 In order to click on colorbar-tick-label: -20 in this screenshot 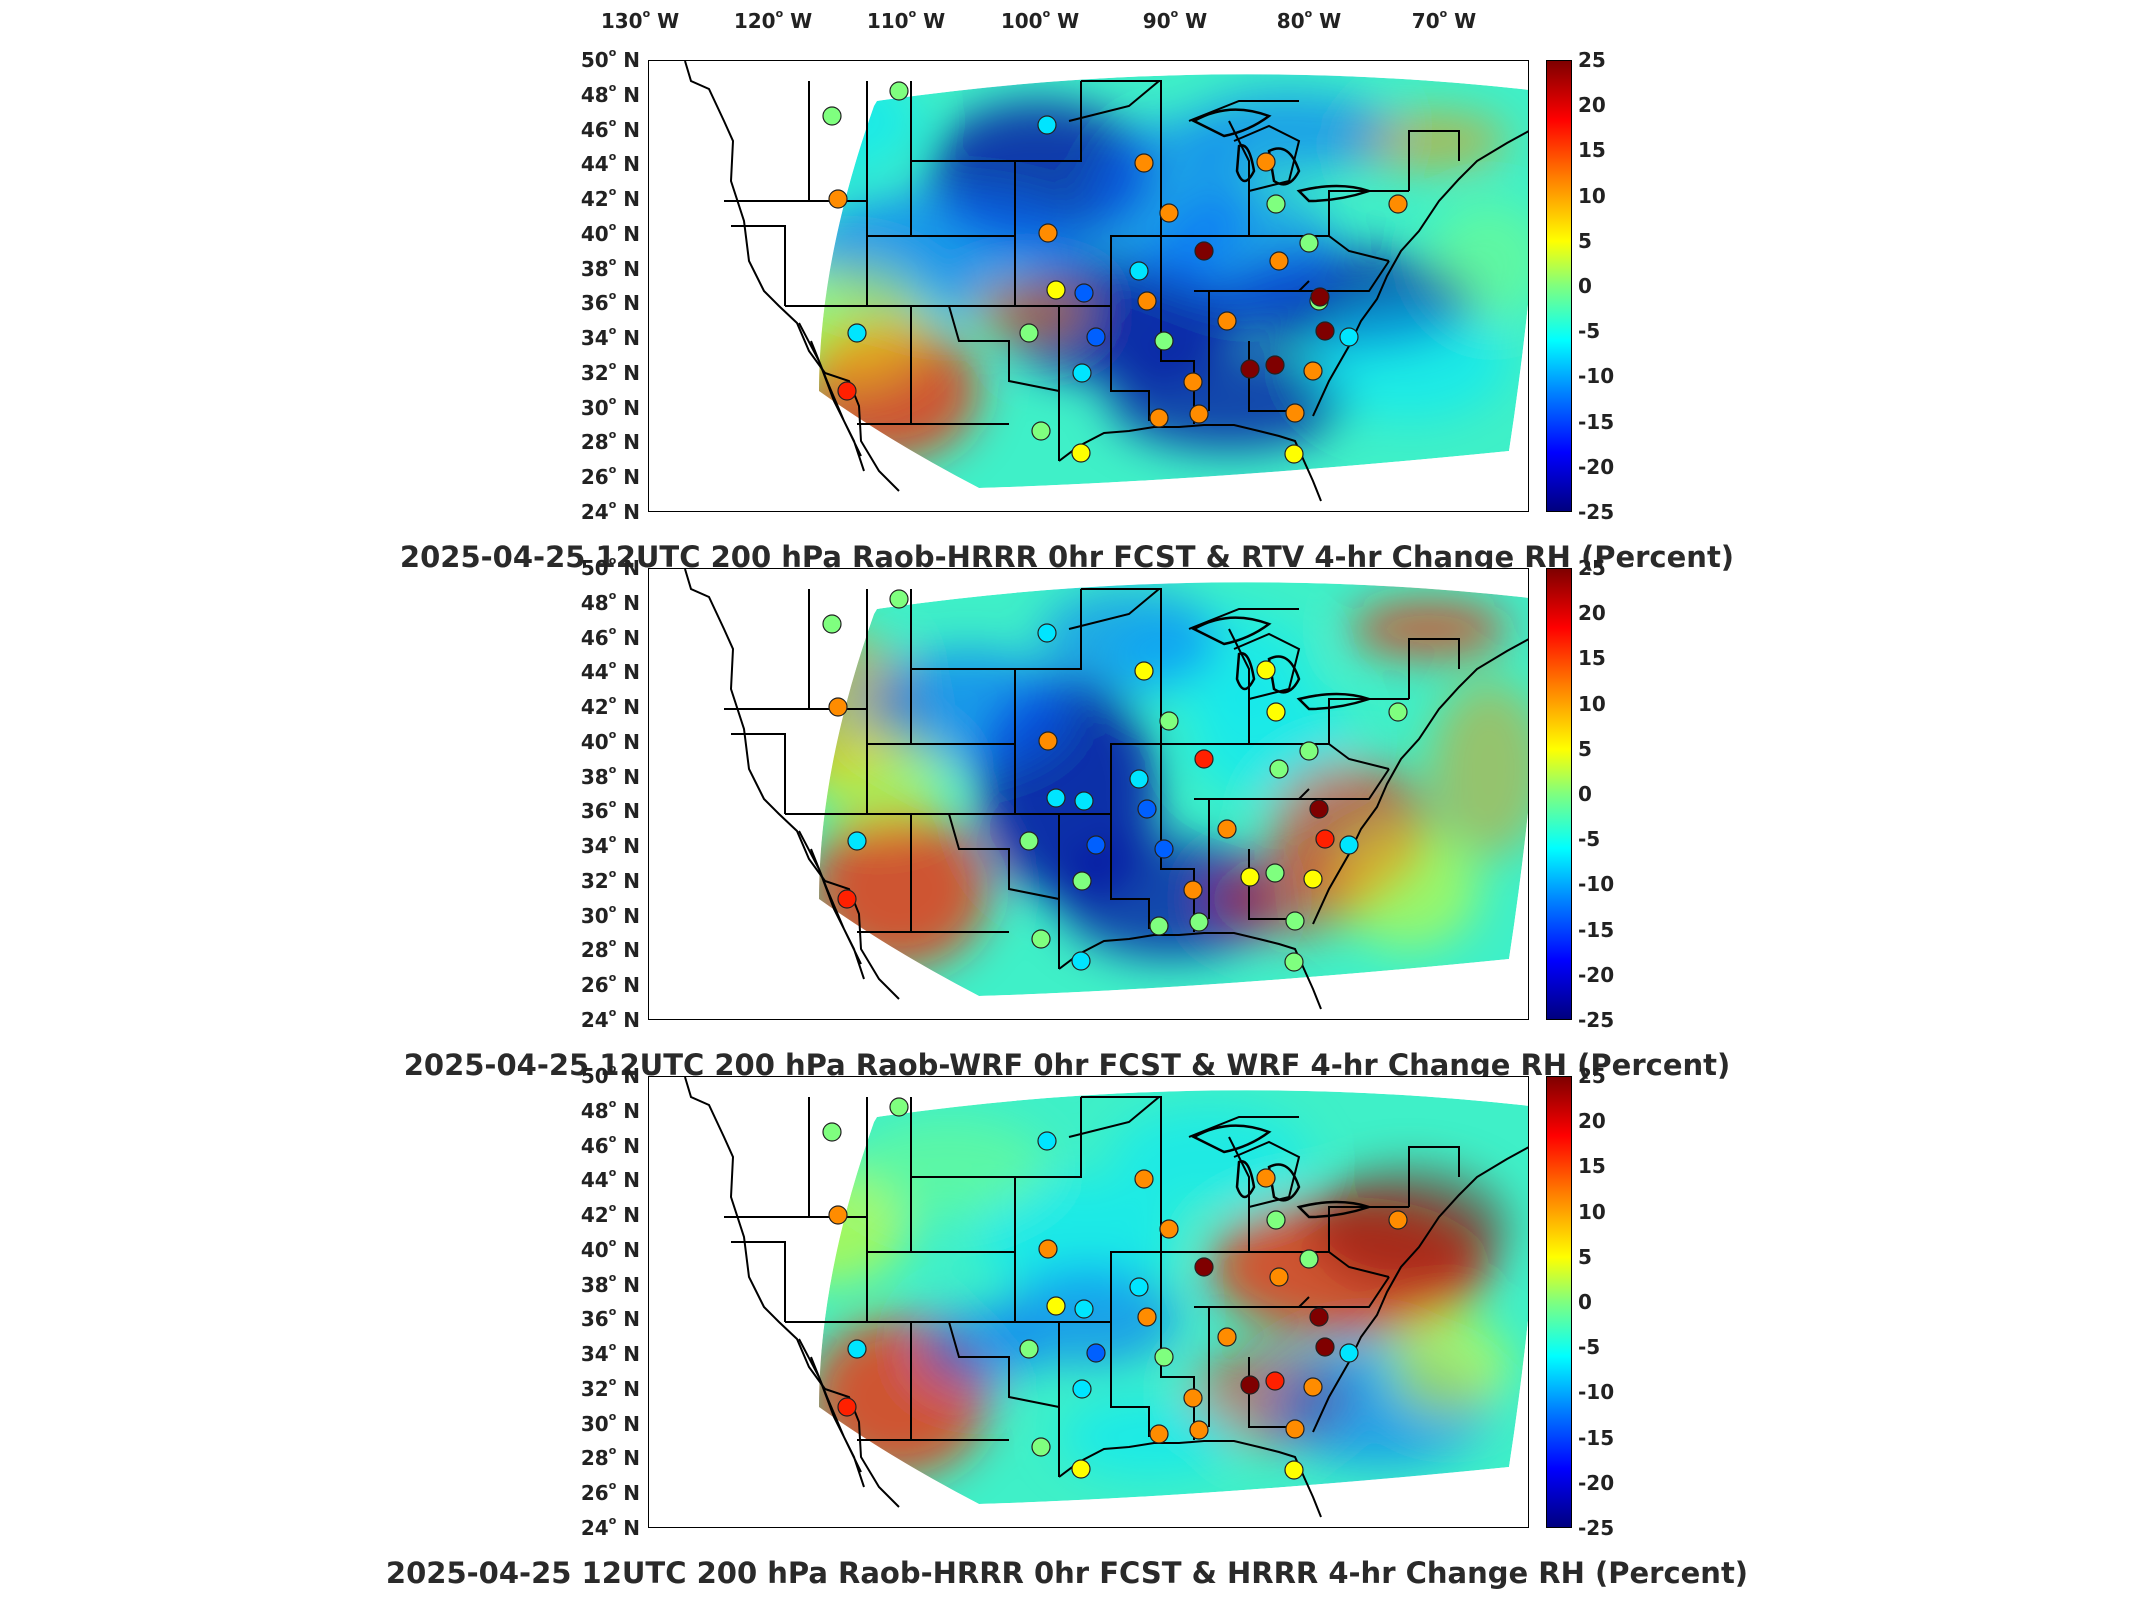, I will do `click(1596, 466)`.